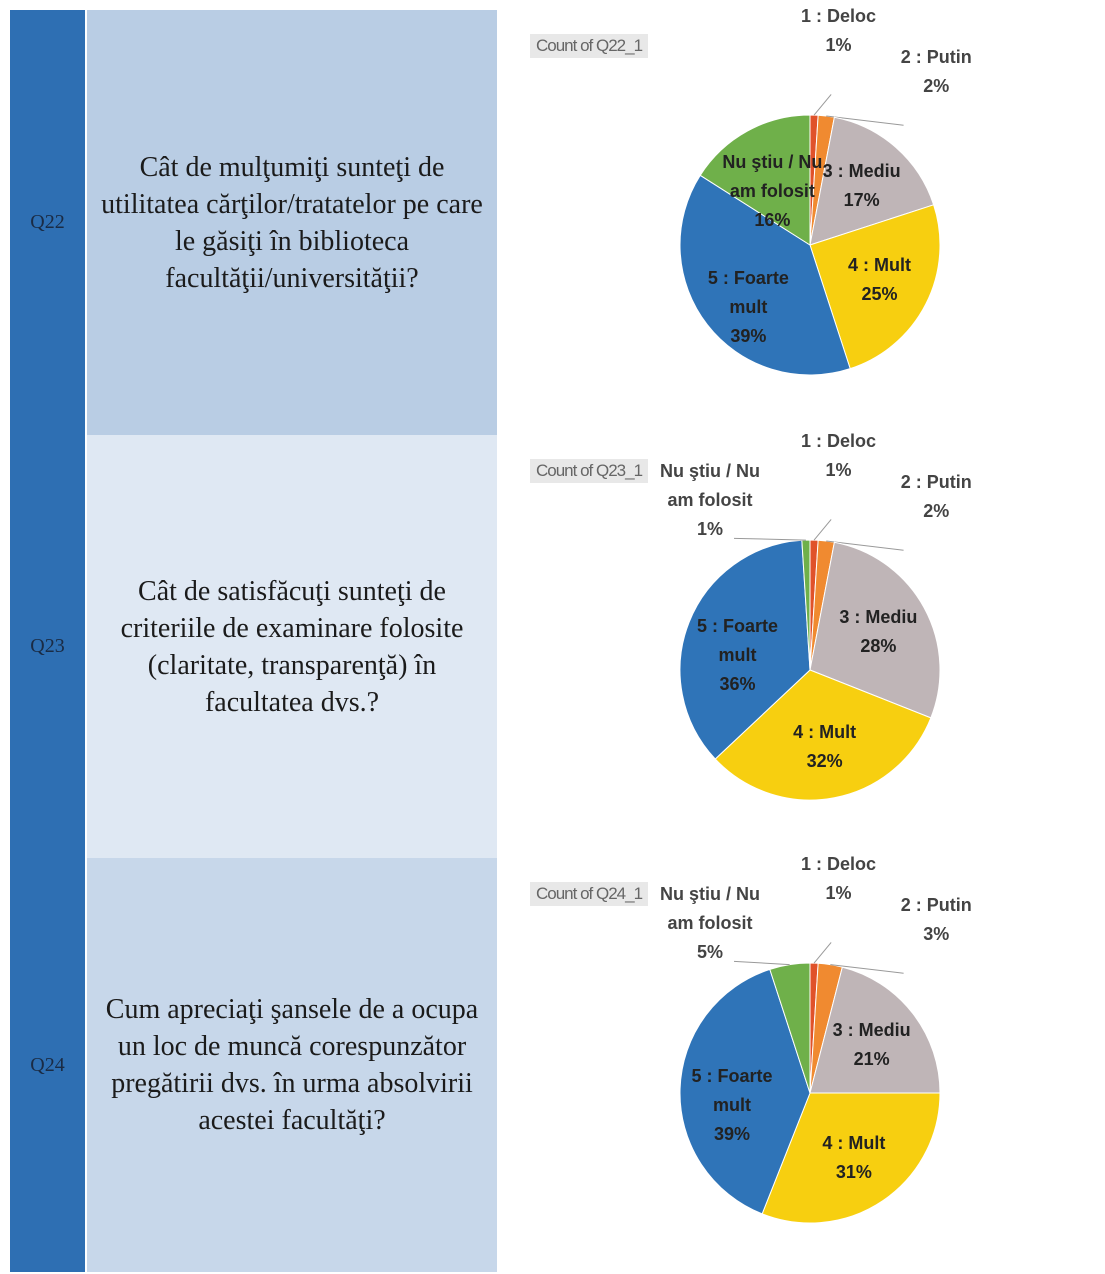  What do you see at coordinates (709, 951) in the screenshot?
I see `percent-label: 5%` at bounding box center [709, 951].